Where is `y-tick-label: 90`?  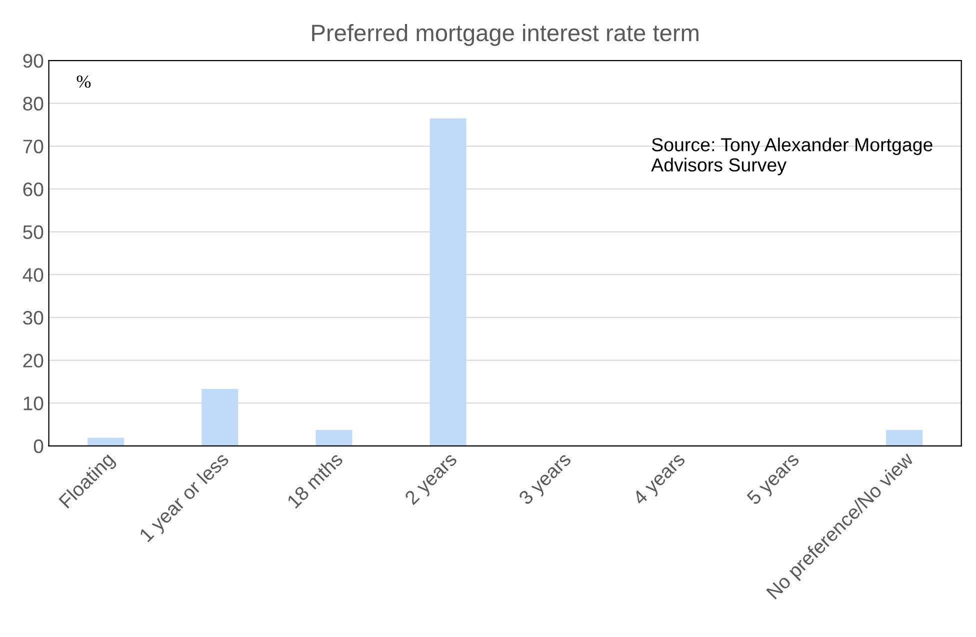 y-tick-label: 90 is located at coordinates (33, 61).